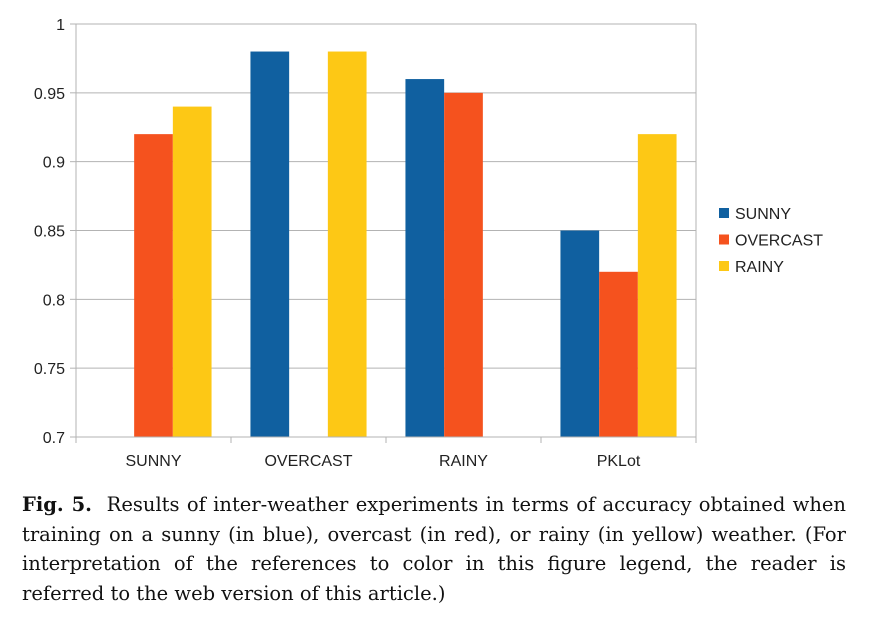  What do you see at coordinates (57, 504) in the screenshot?
I see `figure-label: Fig. 5.` at bounding box center [57, 504].